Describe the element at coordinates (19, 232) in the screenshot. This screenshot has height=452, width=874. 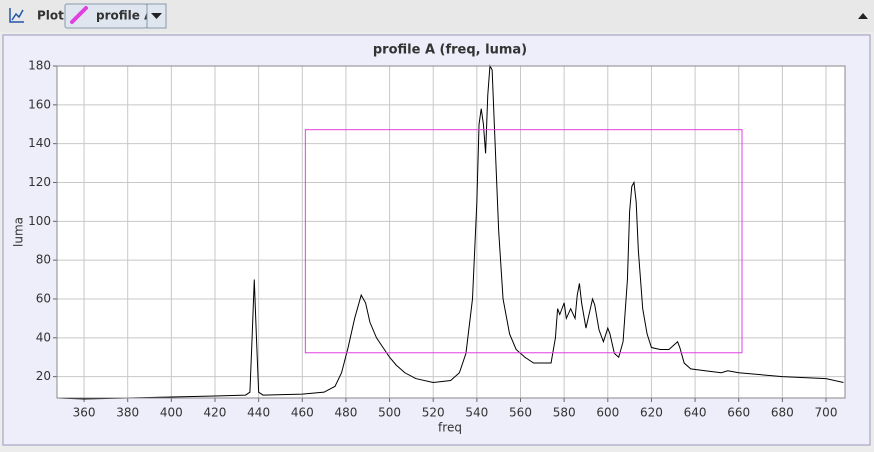
I see `y-axis-label: luma` at that location.